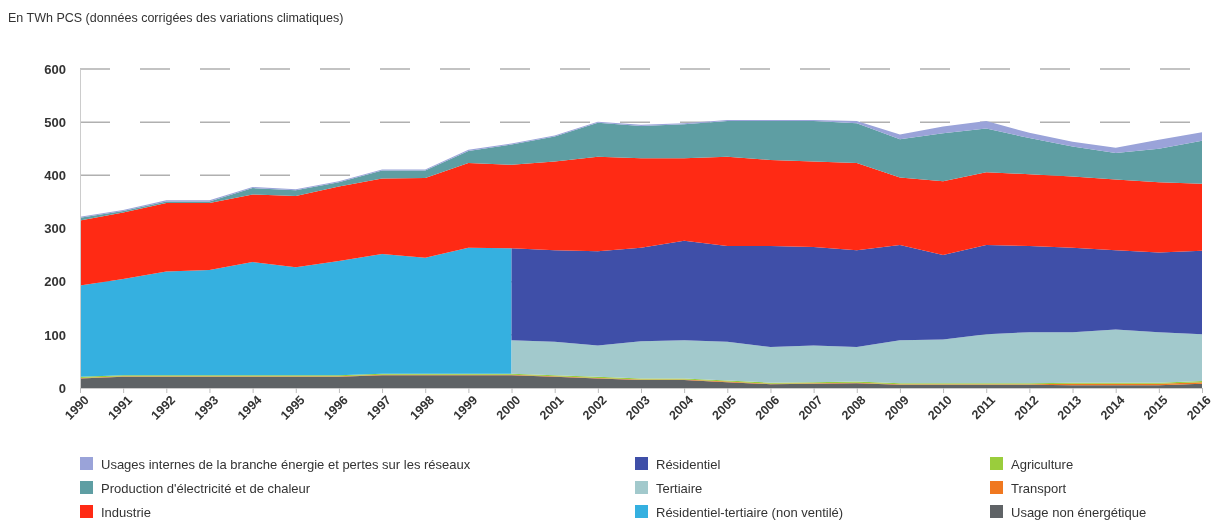  I want to click on legend-label: Usages internes de la branche énergie et pertes sur les réseaux, so click(286, 464).